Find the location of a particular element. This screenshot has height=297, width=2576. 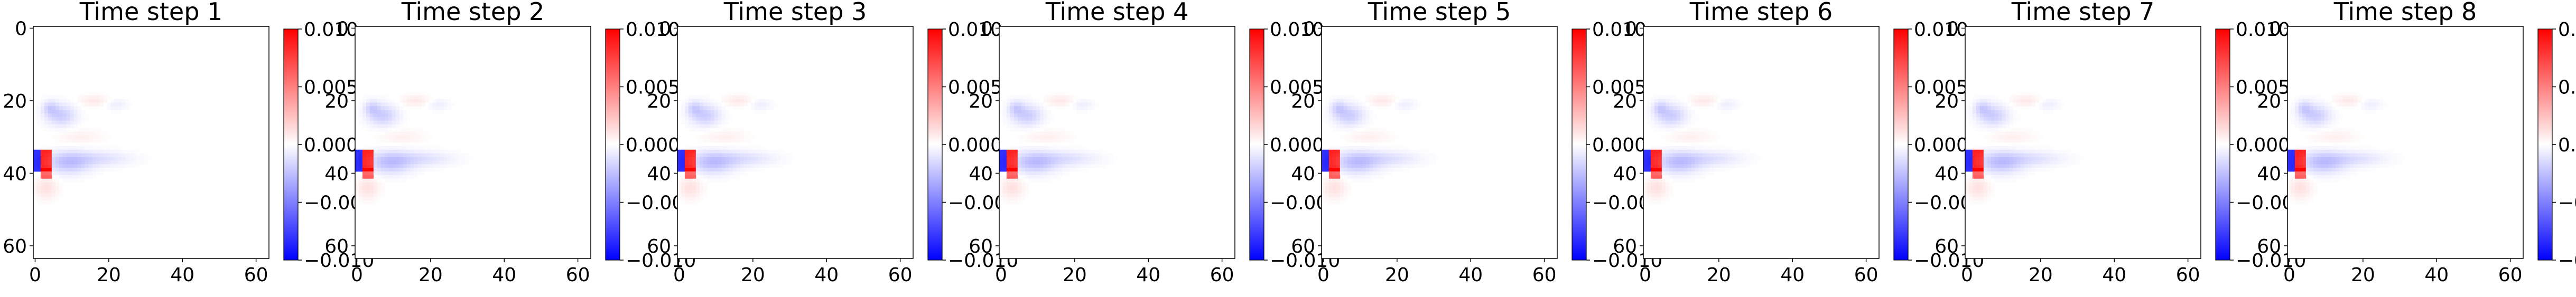

colorbar-tick-label: 0.010 is located at coordinates (331, 30).